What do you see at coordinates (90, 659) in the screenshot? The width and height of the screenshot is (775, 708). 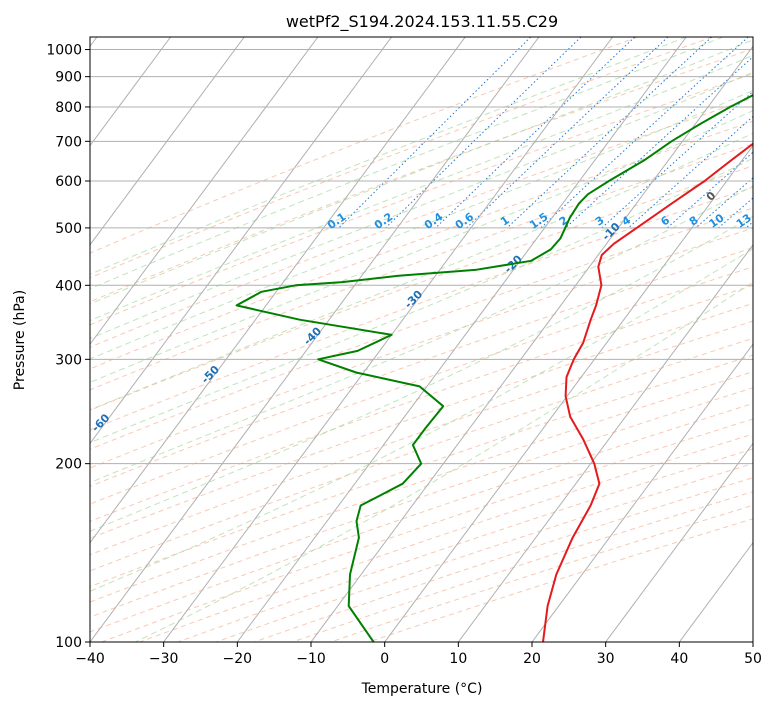 I see `x-tick-label: −40` at bounding box center [90, 659].